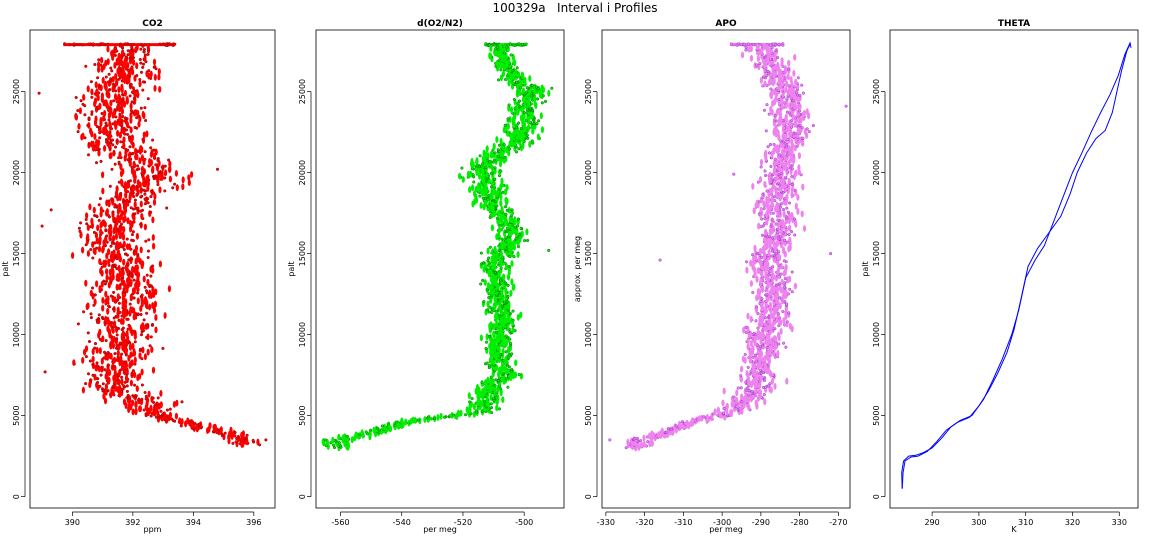  What do you see at coordinates (16, 334) in the screenshot?
I see `y-tick-label: 10000` at bounding box center [16, 334].